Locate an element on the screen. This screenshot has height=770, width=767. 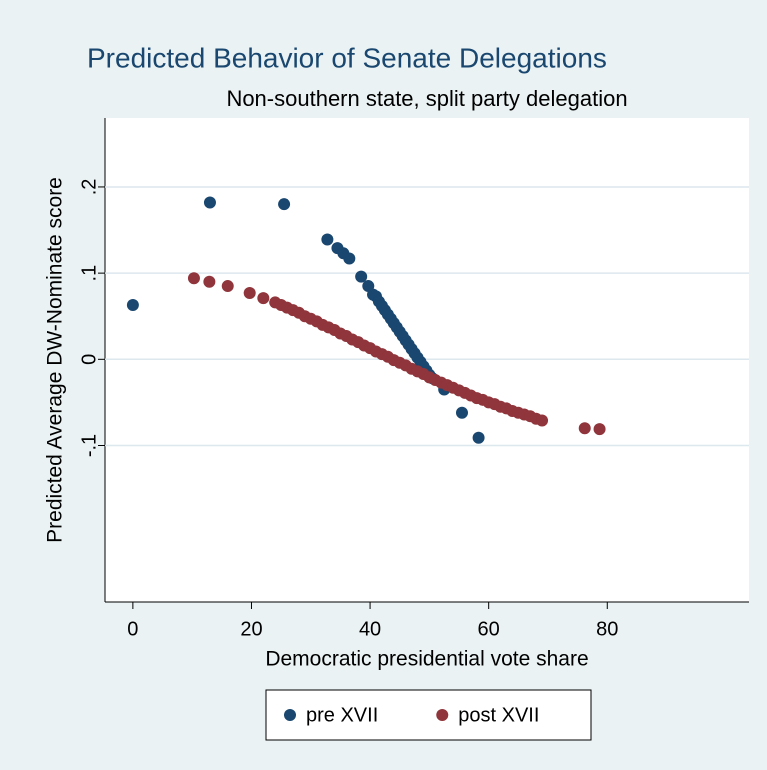
legend-label: pre XVII is located at coordinates (342, 715).